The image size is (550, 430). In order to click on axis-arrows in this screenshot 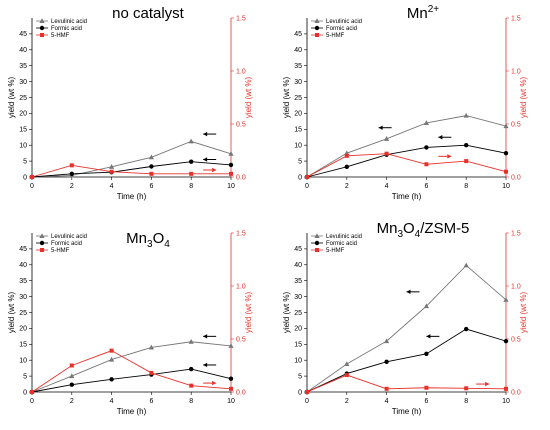, I will do `click(210, 152)`.